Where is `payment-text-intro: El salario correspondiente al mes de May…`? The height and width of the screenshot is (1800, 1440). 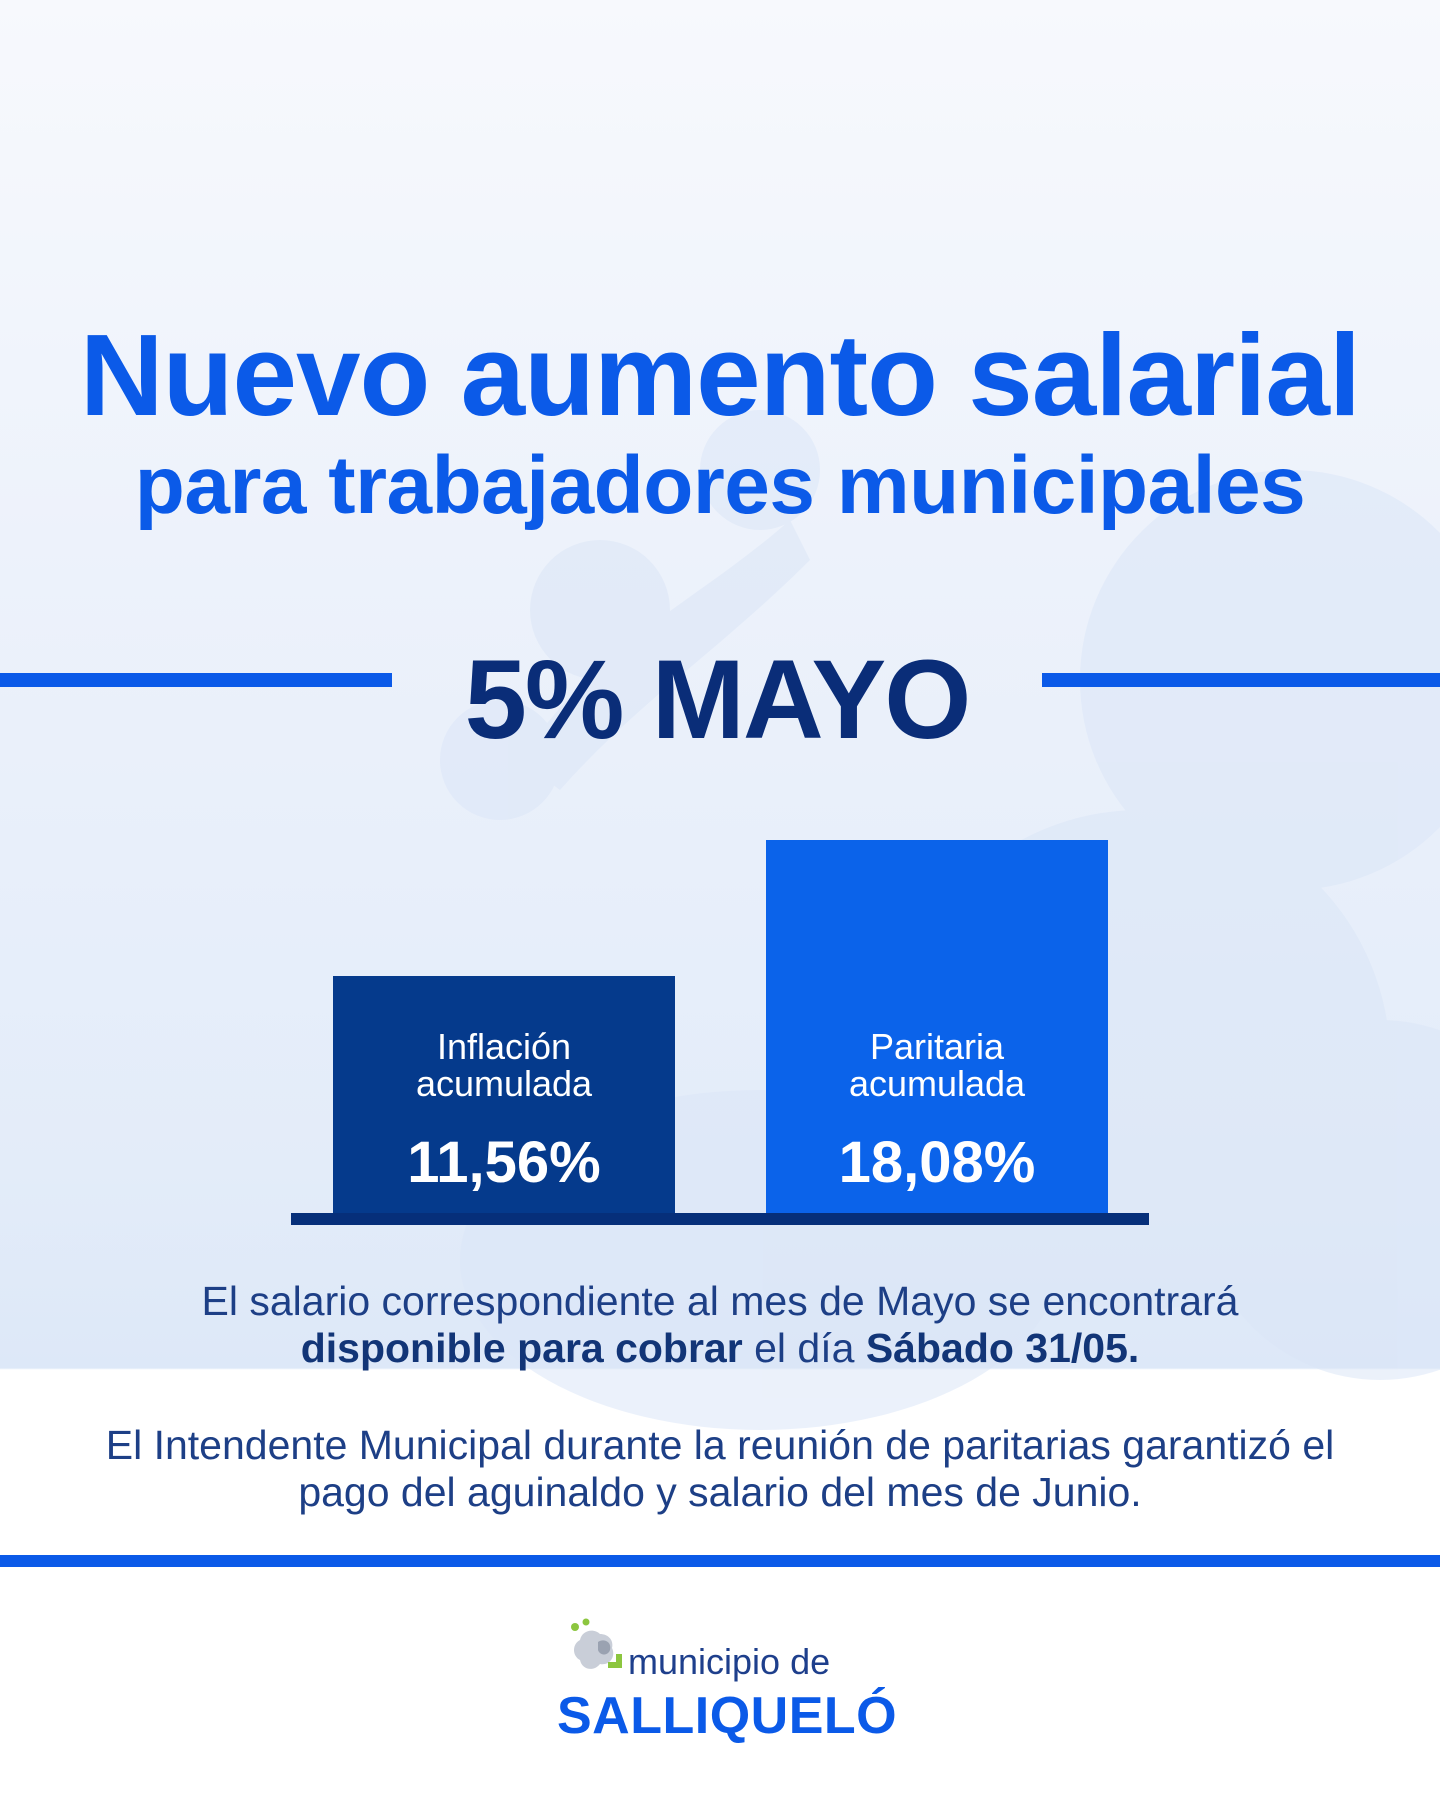 payment-text-intro: El salario correspondiente al mes de May… is located at coordinates (720, 1301).